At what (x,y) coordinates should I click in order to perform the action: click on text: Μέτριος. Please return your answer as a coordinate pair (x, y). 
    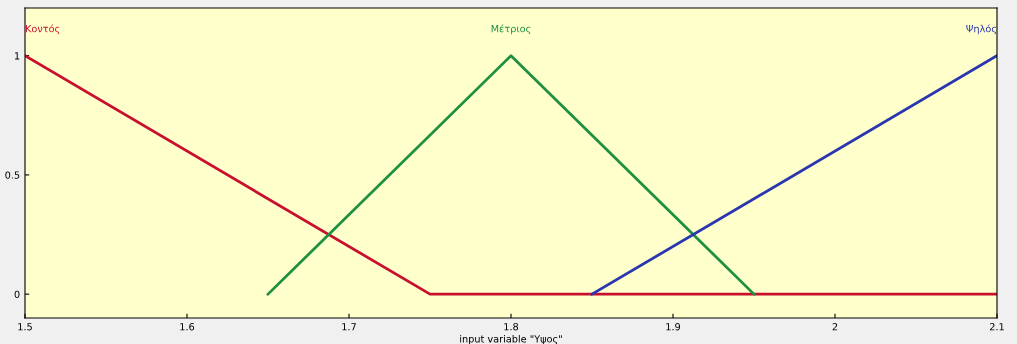
    Looking at the image, I should click on (511, 29).